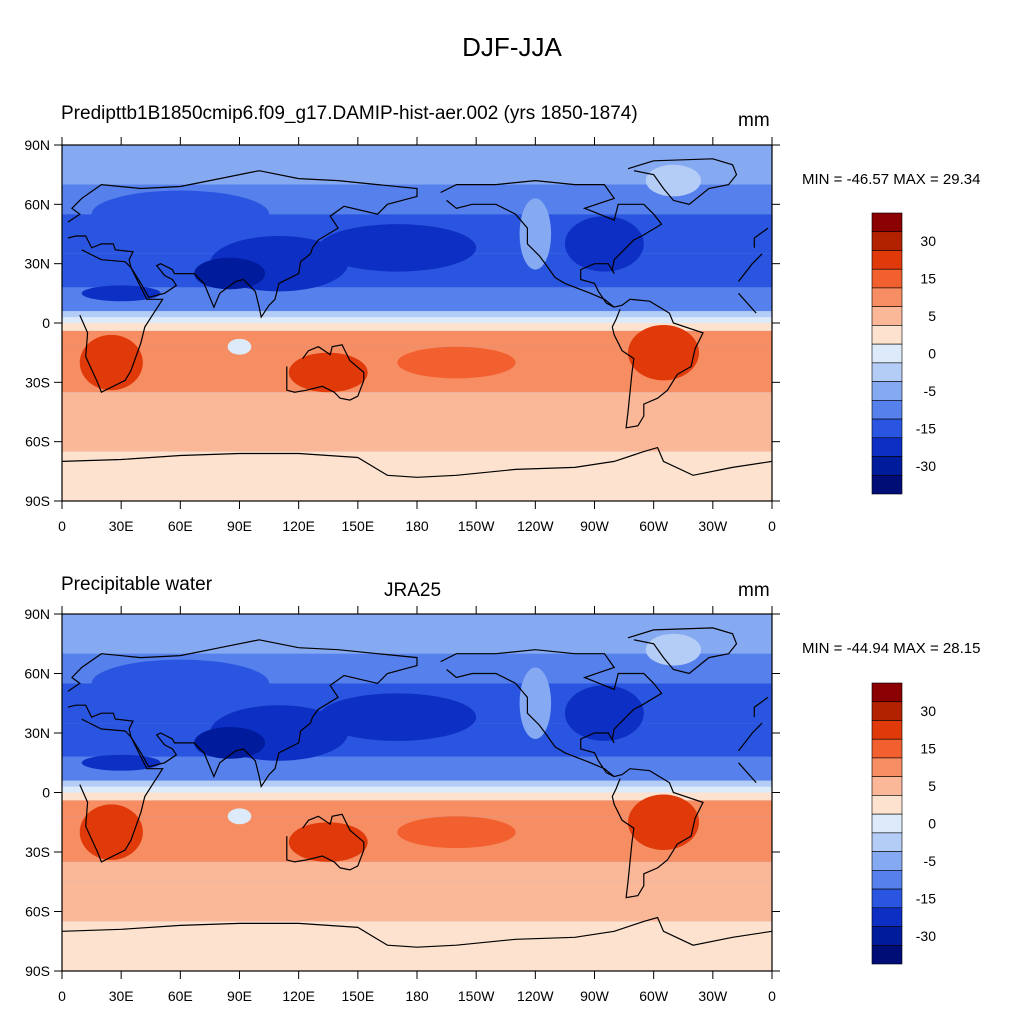 The width and height of the screenshot is (1024, 1024). Describe the element at coordinates (121, 526) in the screenshot. I see `panel1-lon-label: 30E` at that location.